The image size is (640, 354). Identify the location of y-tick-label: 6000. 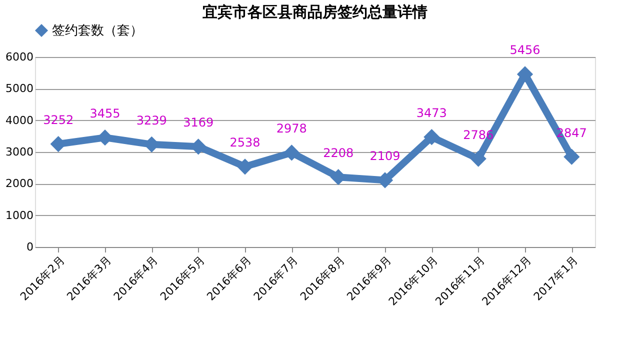
(20, 57).